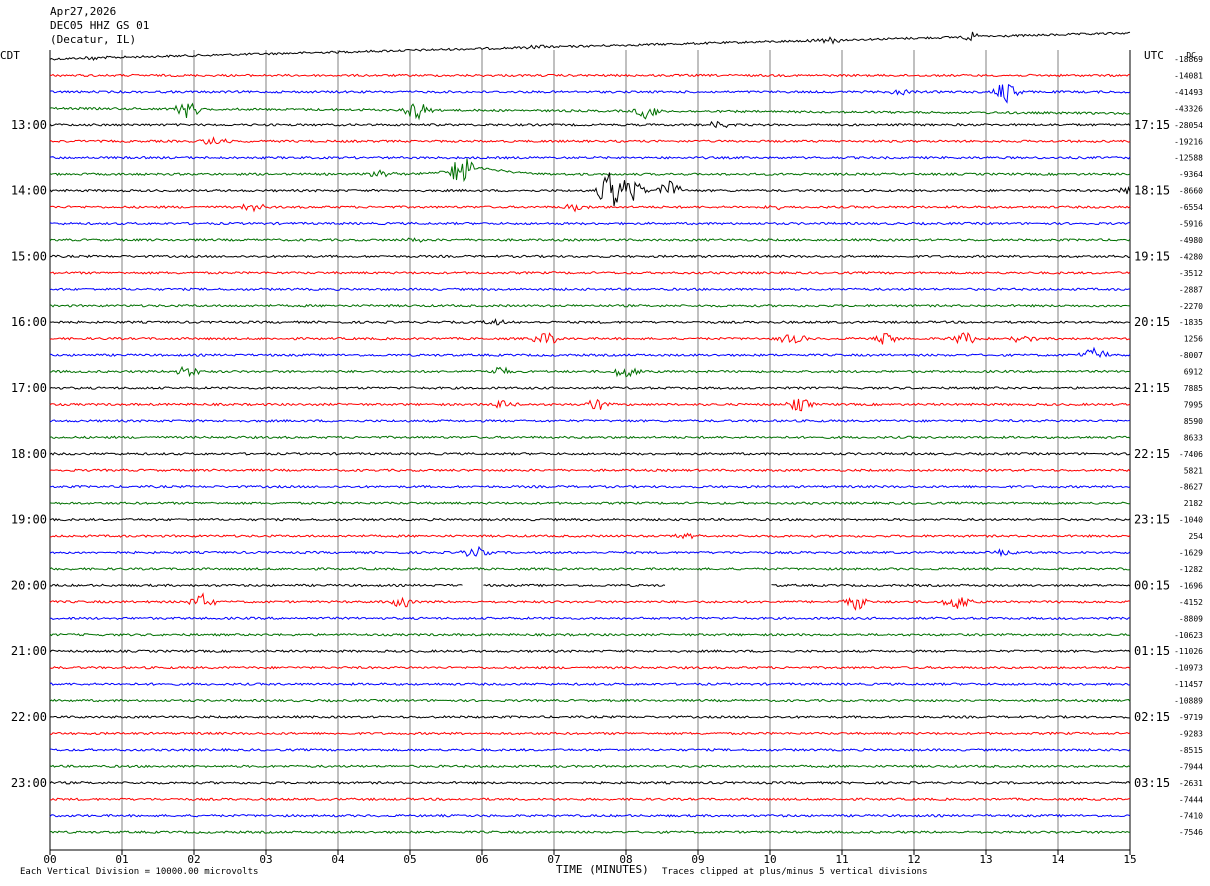  Describe the element at coordinates (29, 585) in the screenshot. I see `left-hour-label: 20:00` at that location.